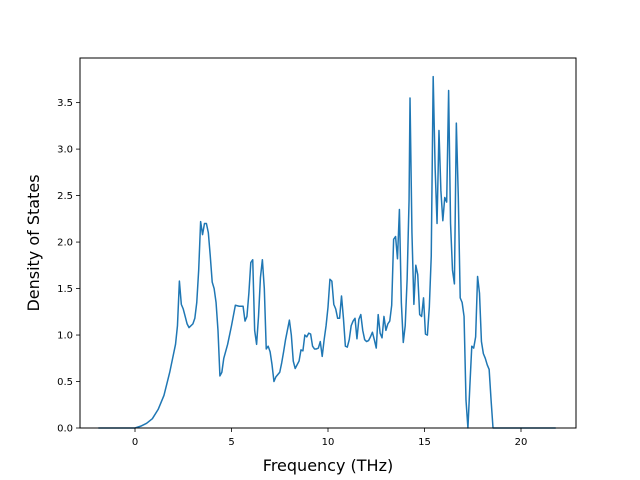  Describe the element at coordinates (65, 336) in the screenshot. I see `y-tick-label: 1.0` at that location.